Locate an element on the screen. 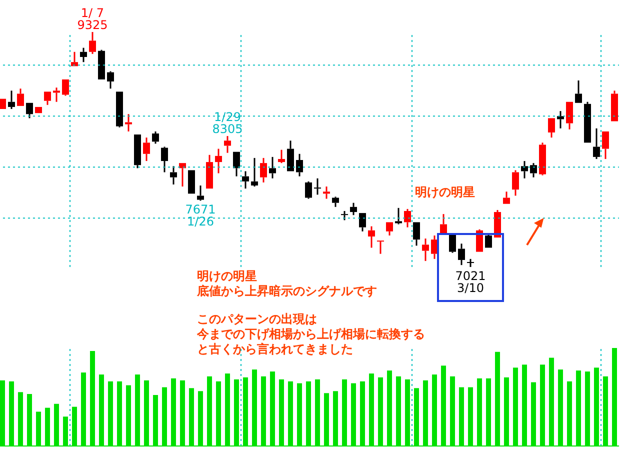 This screenshot has height=453, width=630. annotation: 7671 1/26 is located at coordinates (200, 215).